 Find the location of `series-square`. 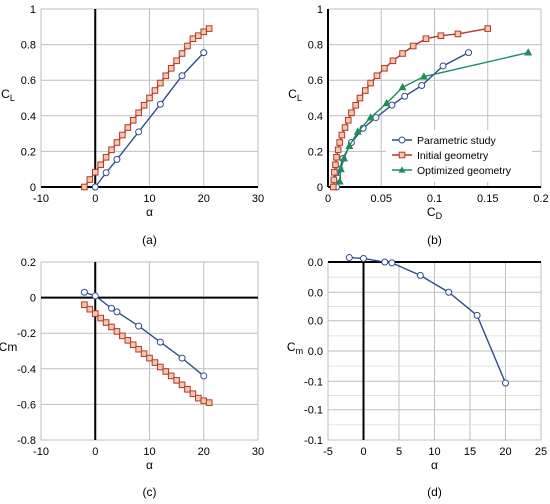

series-square is located at coordinates (147, 108).